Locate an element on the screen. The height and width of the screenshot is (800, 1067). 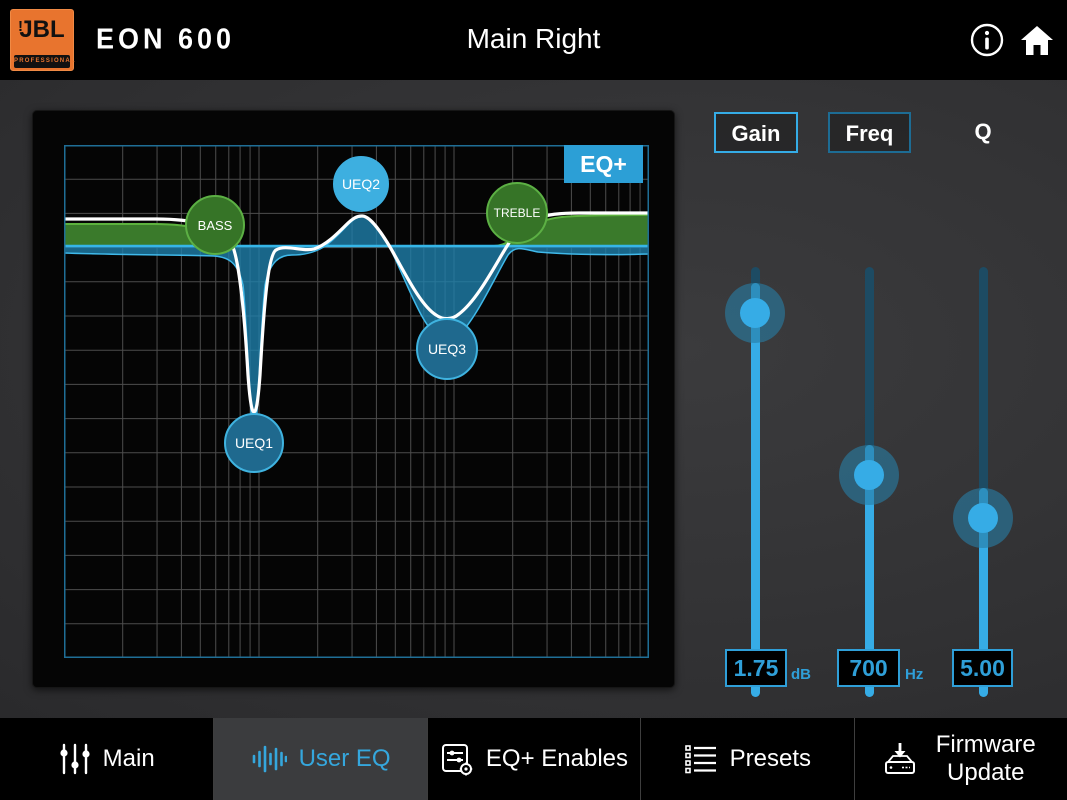
firmware-icon is located at coordinates (900, 759).